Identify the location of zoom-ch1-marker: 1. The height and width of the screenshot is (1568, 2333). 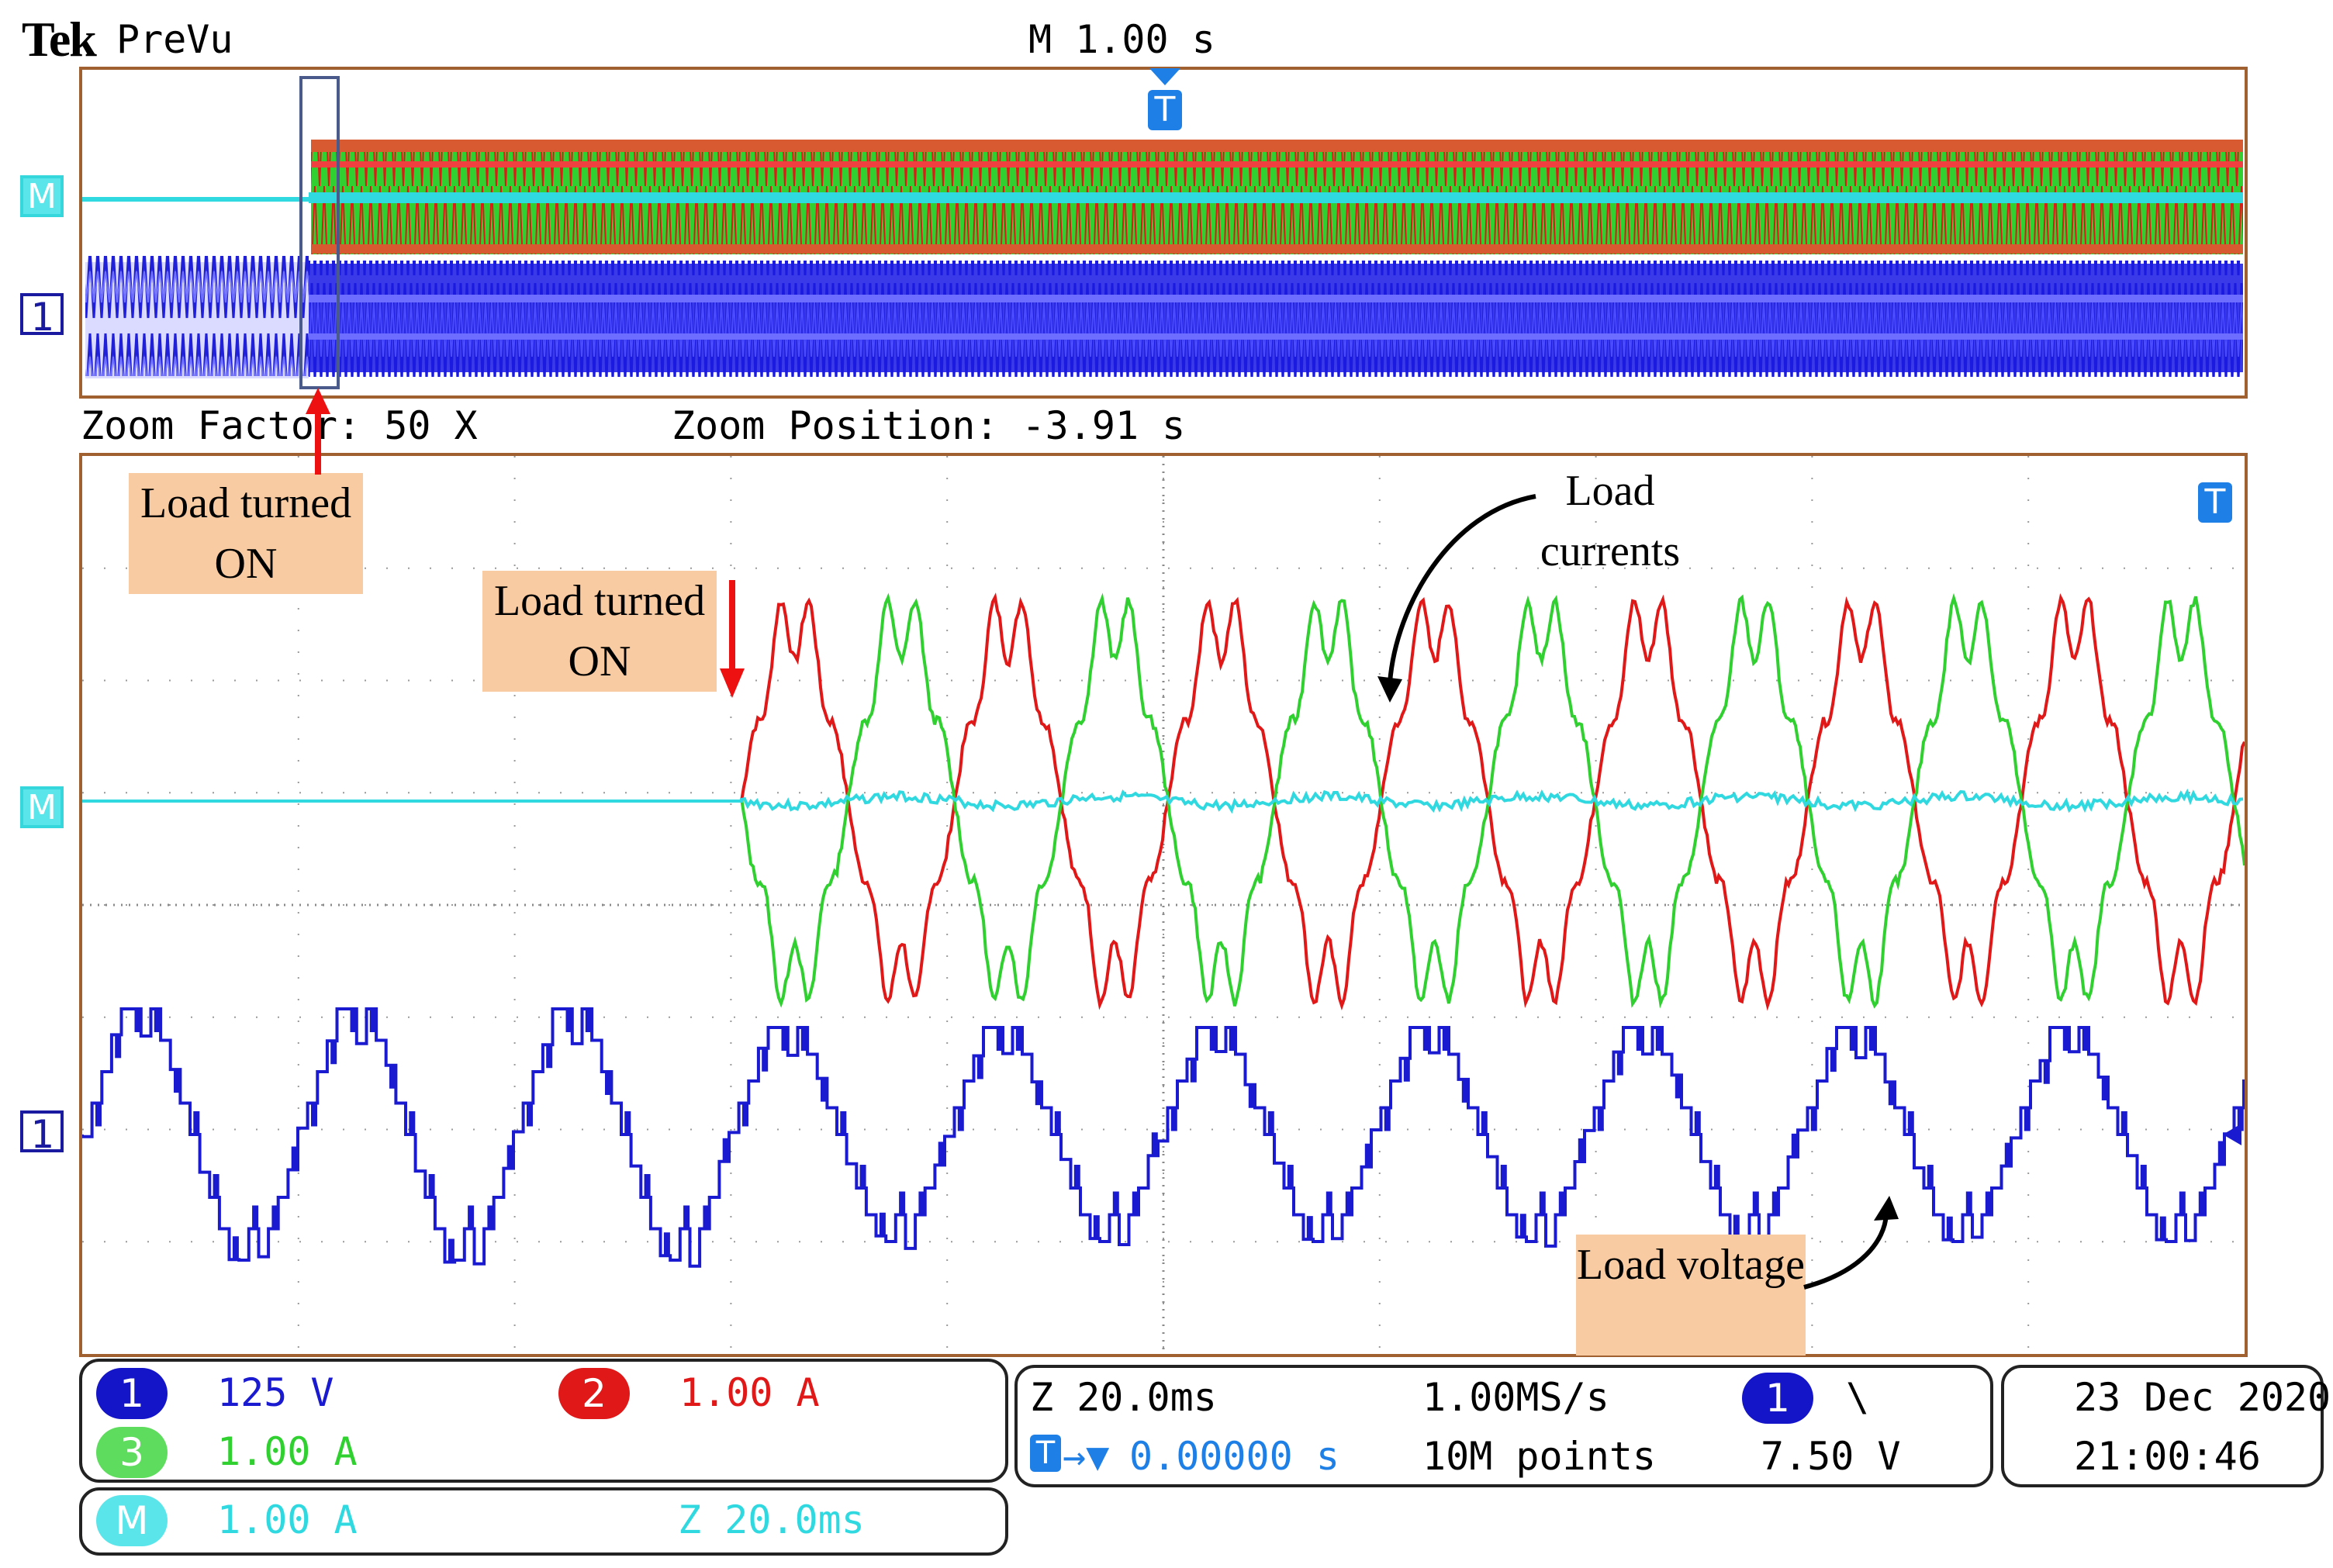
(42, 1132).